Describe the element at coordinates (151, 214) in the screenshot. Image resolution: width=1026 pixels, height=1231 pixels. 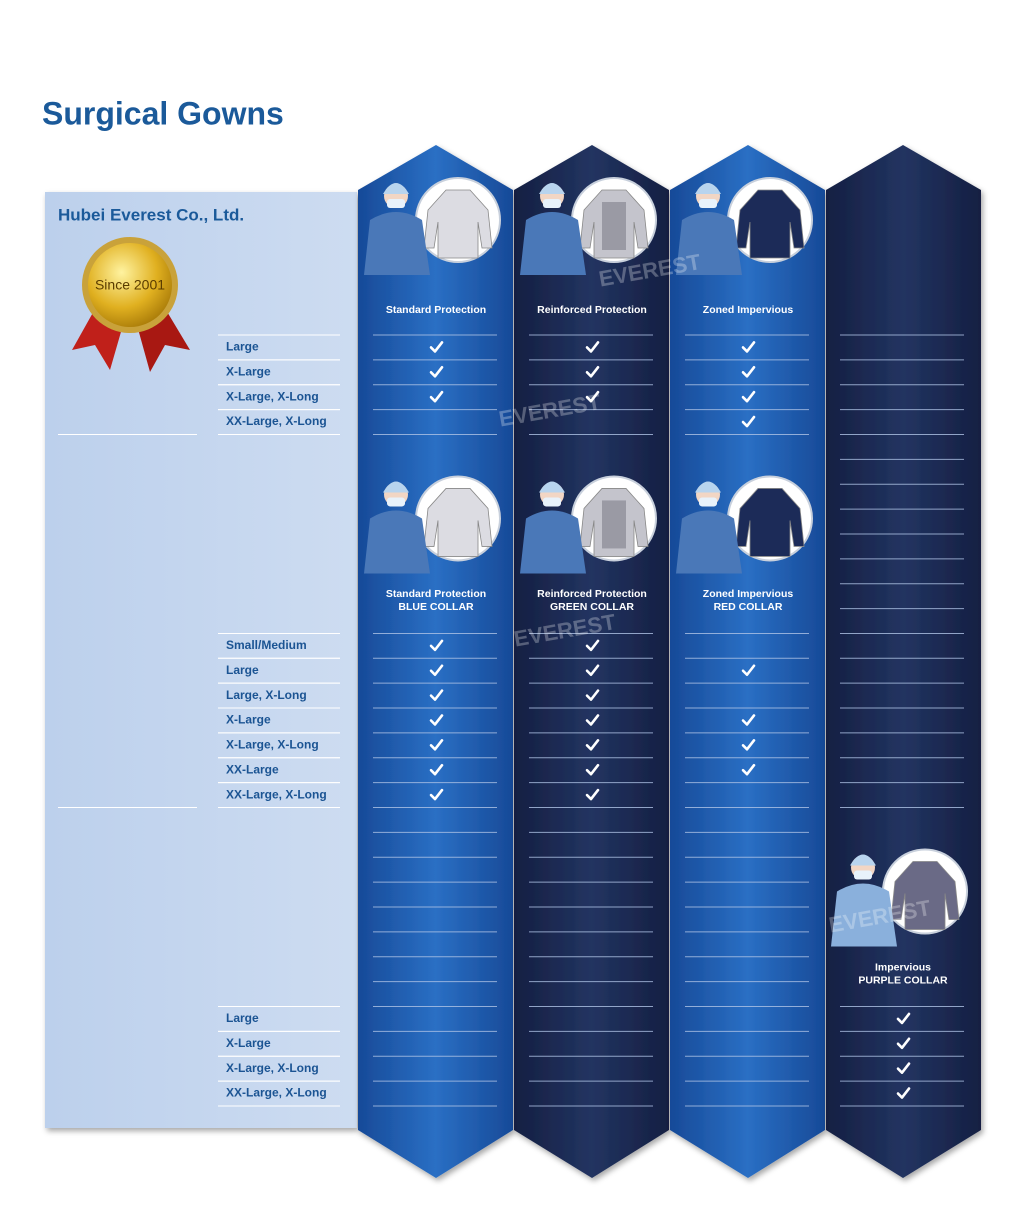
I see `company-name: Hubei Everest Co., Ltd.` at that location.